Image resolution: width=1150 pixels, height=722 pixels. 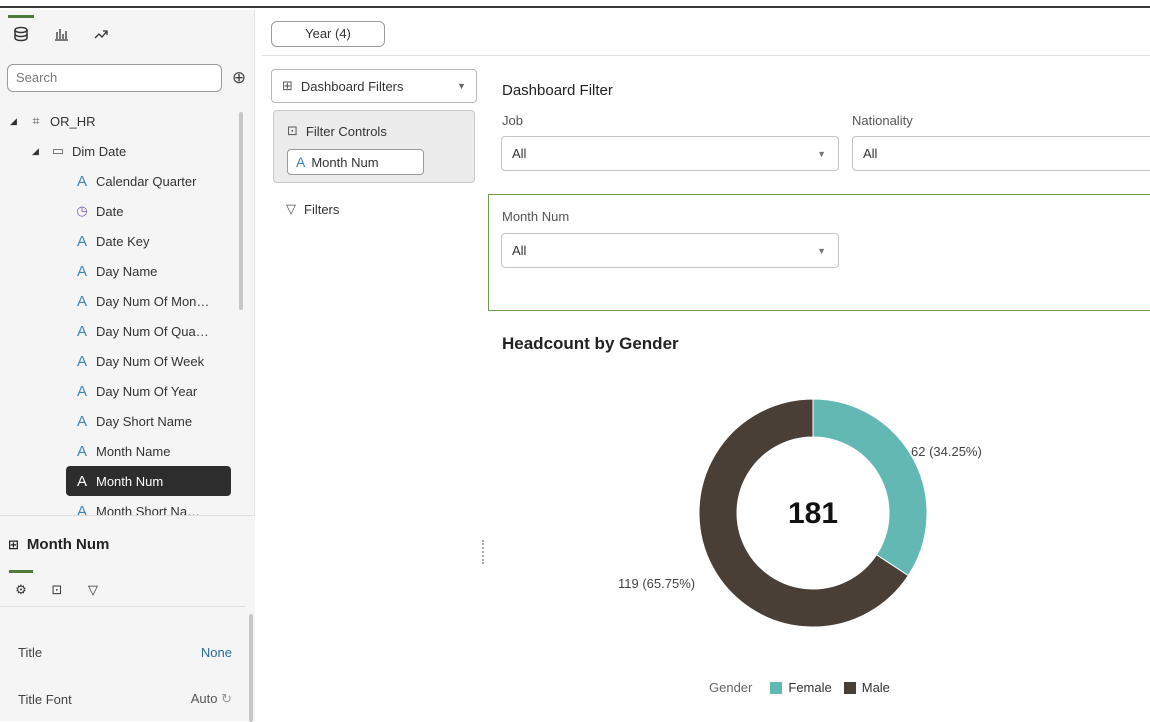 What do you see at coordinates (575, 4) in the screenshot?
I see `top-border` at bounding box center [575, 4].